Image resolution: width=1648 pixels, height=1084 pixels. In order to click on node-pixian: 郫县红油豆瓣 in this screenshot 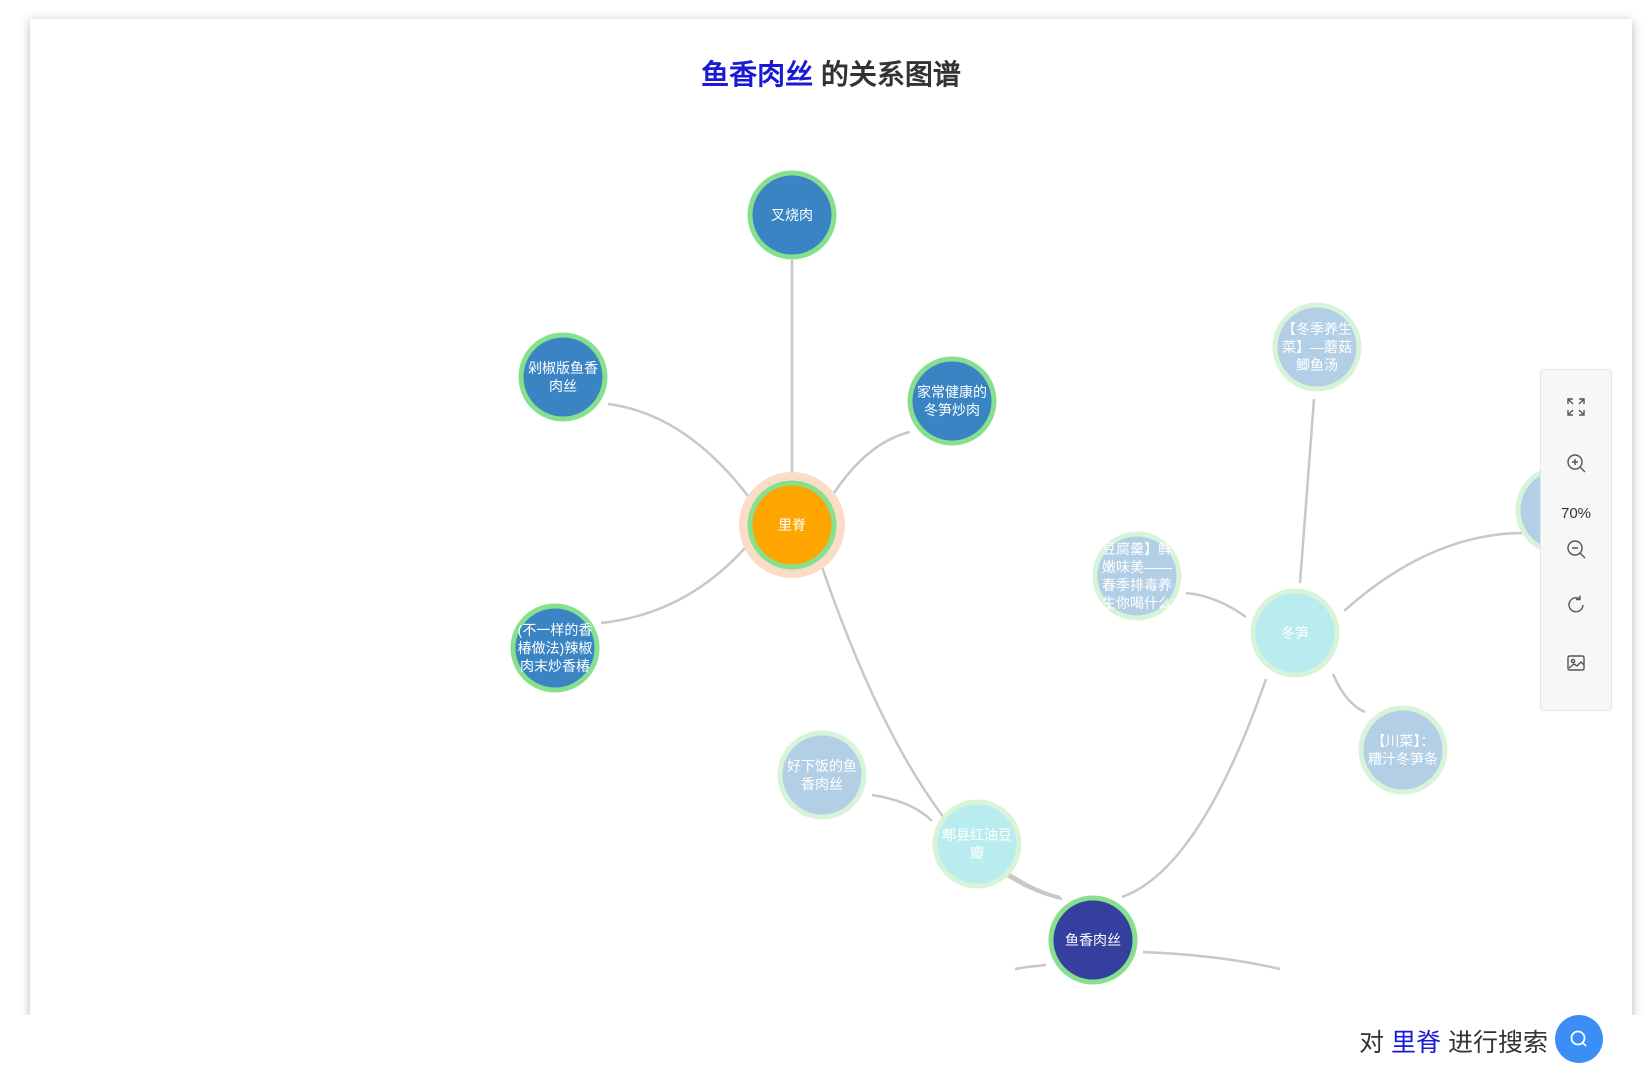, I will do `click(977, 844)`.